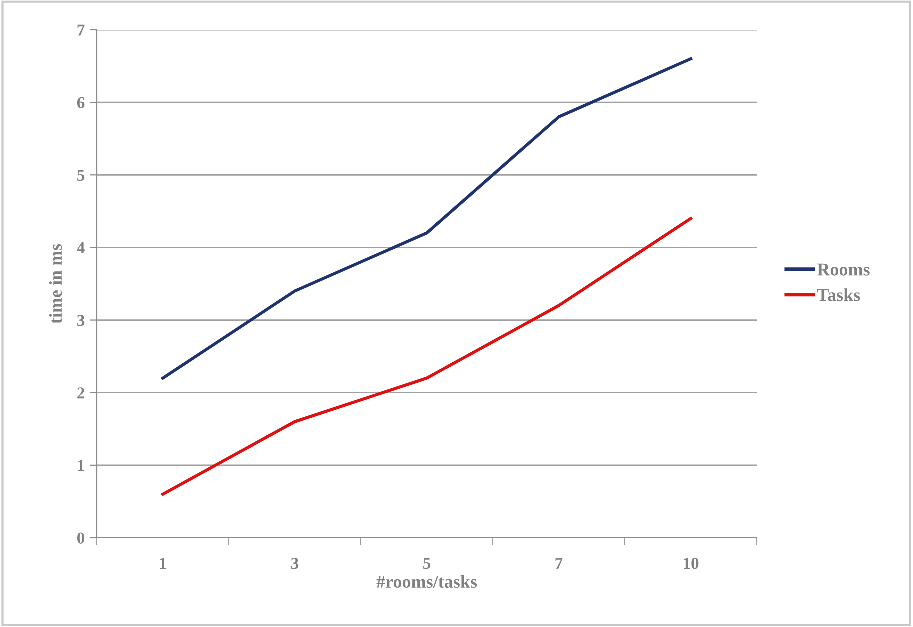 The image size is (913, 627). What do you see at coordinates (81, 320) in the screenshot?
I see `y-tick-label: 3` at bounding box center [81, 320].